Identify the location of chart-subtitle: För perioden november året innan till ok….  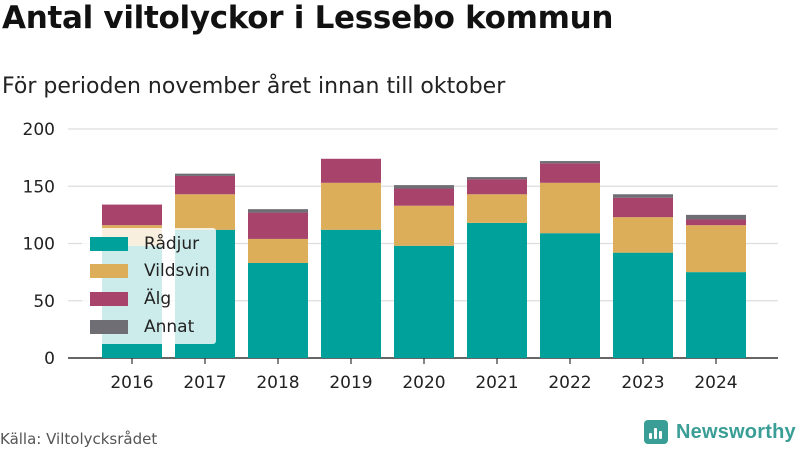
(254, 86).